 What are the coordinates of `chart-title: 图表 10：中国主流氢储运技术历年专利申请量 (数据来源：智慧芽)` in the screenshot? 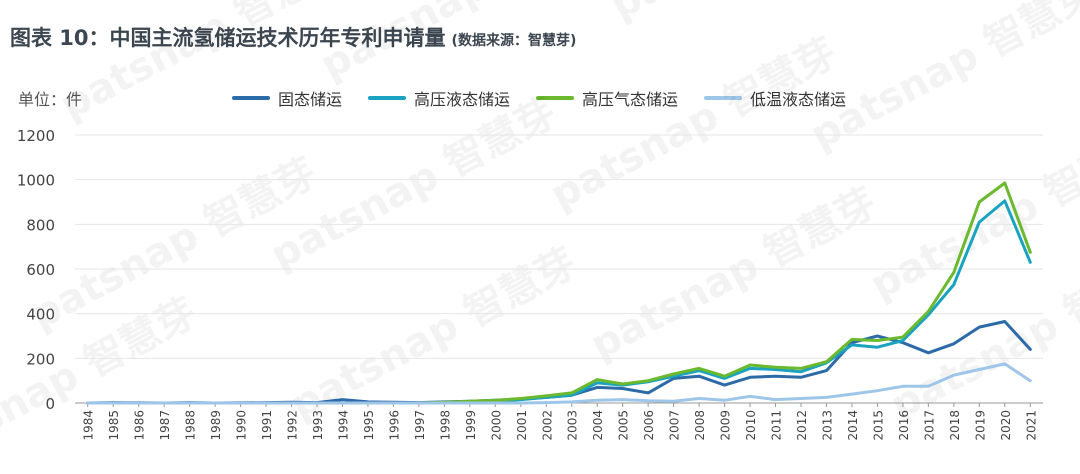 It's located at (293, 37).